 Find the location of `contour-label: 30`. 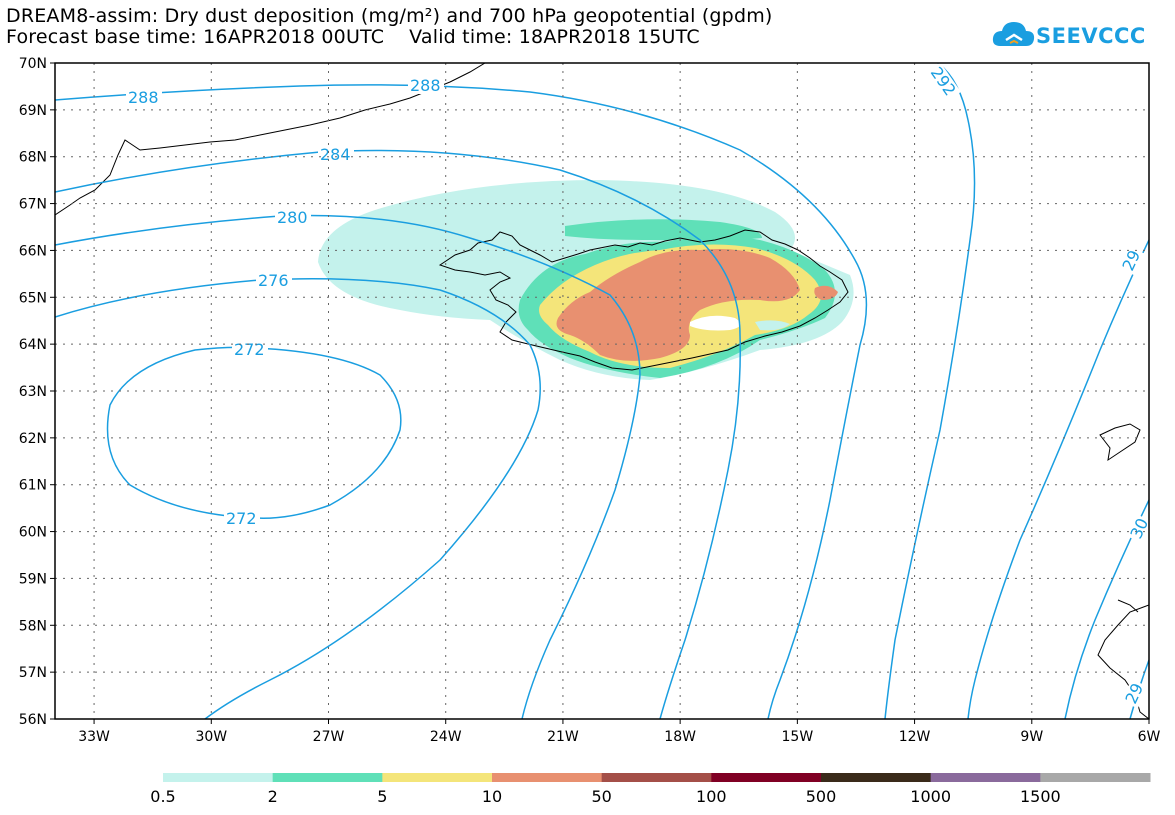

contour-label: 30 is located at coordinates (1139, 528).